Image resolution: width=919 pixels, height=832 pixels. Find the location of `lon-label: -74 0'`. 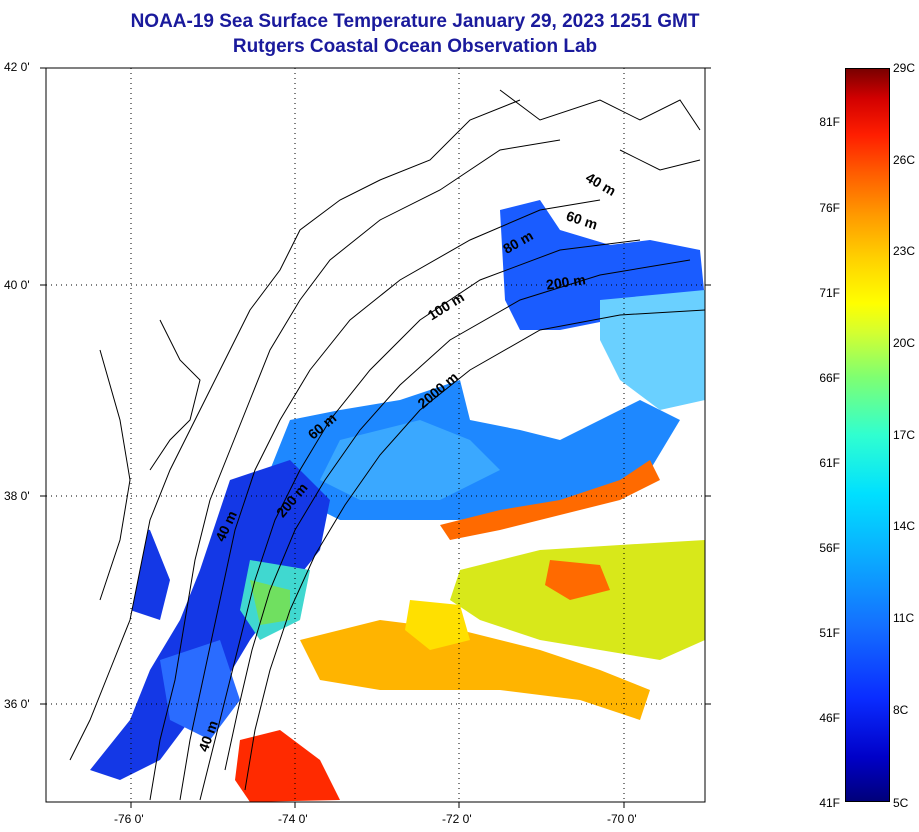

lon-label: -74 0' is located at coordinates (293, 819).